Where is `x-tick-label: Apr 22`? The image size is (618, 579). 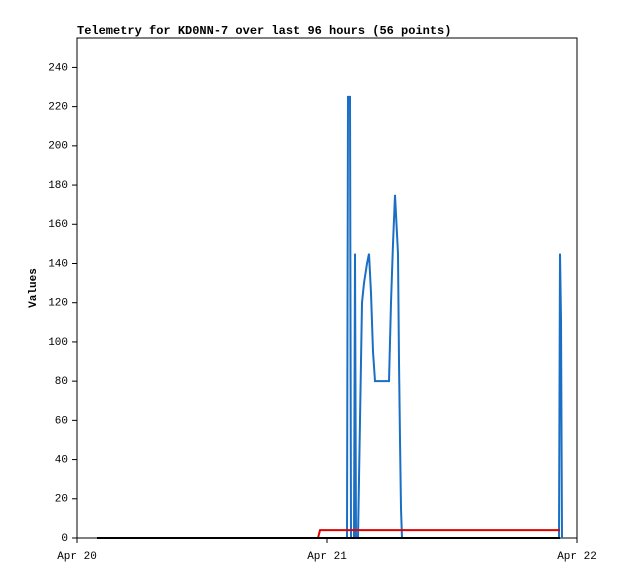
x-tick-label: Apr 22 is located at coordinates (577, 557).